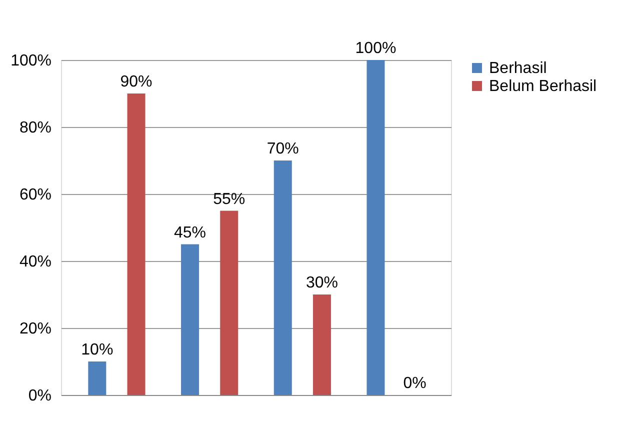 The image size is (619, 437). What do you see at coordinates (229, 199) in the screenshot?
I see `data-label: 55%` at bounding box center [229, 199].